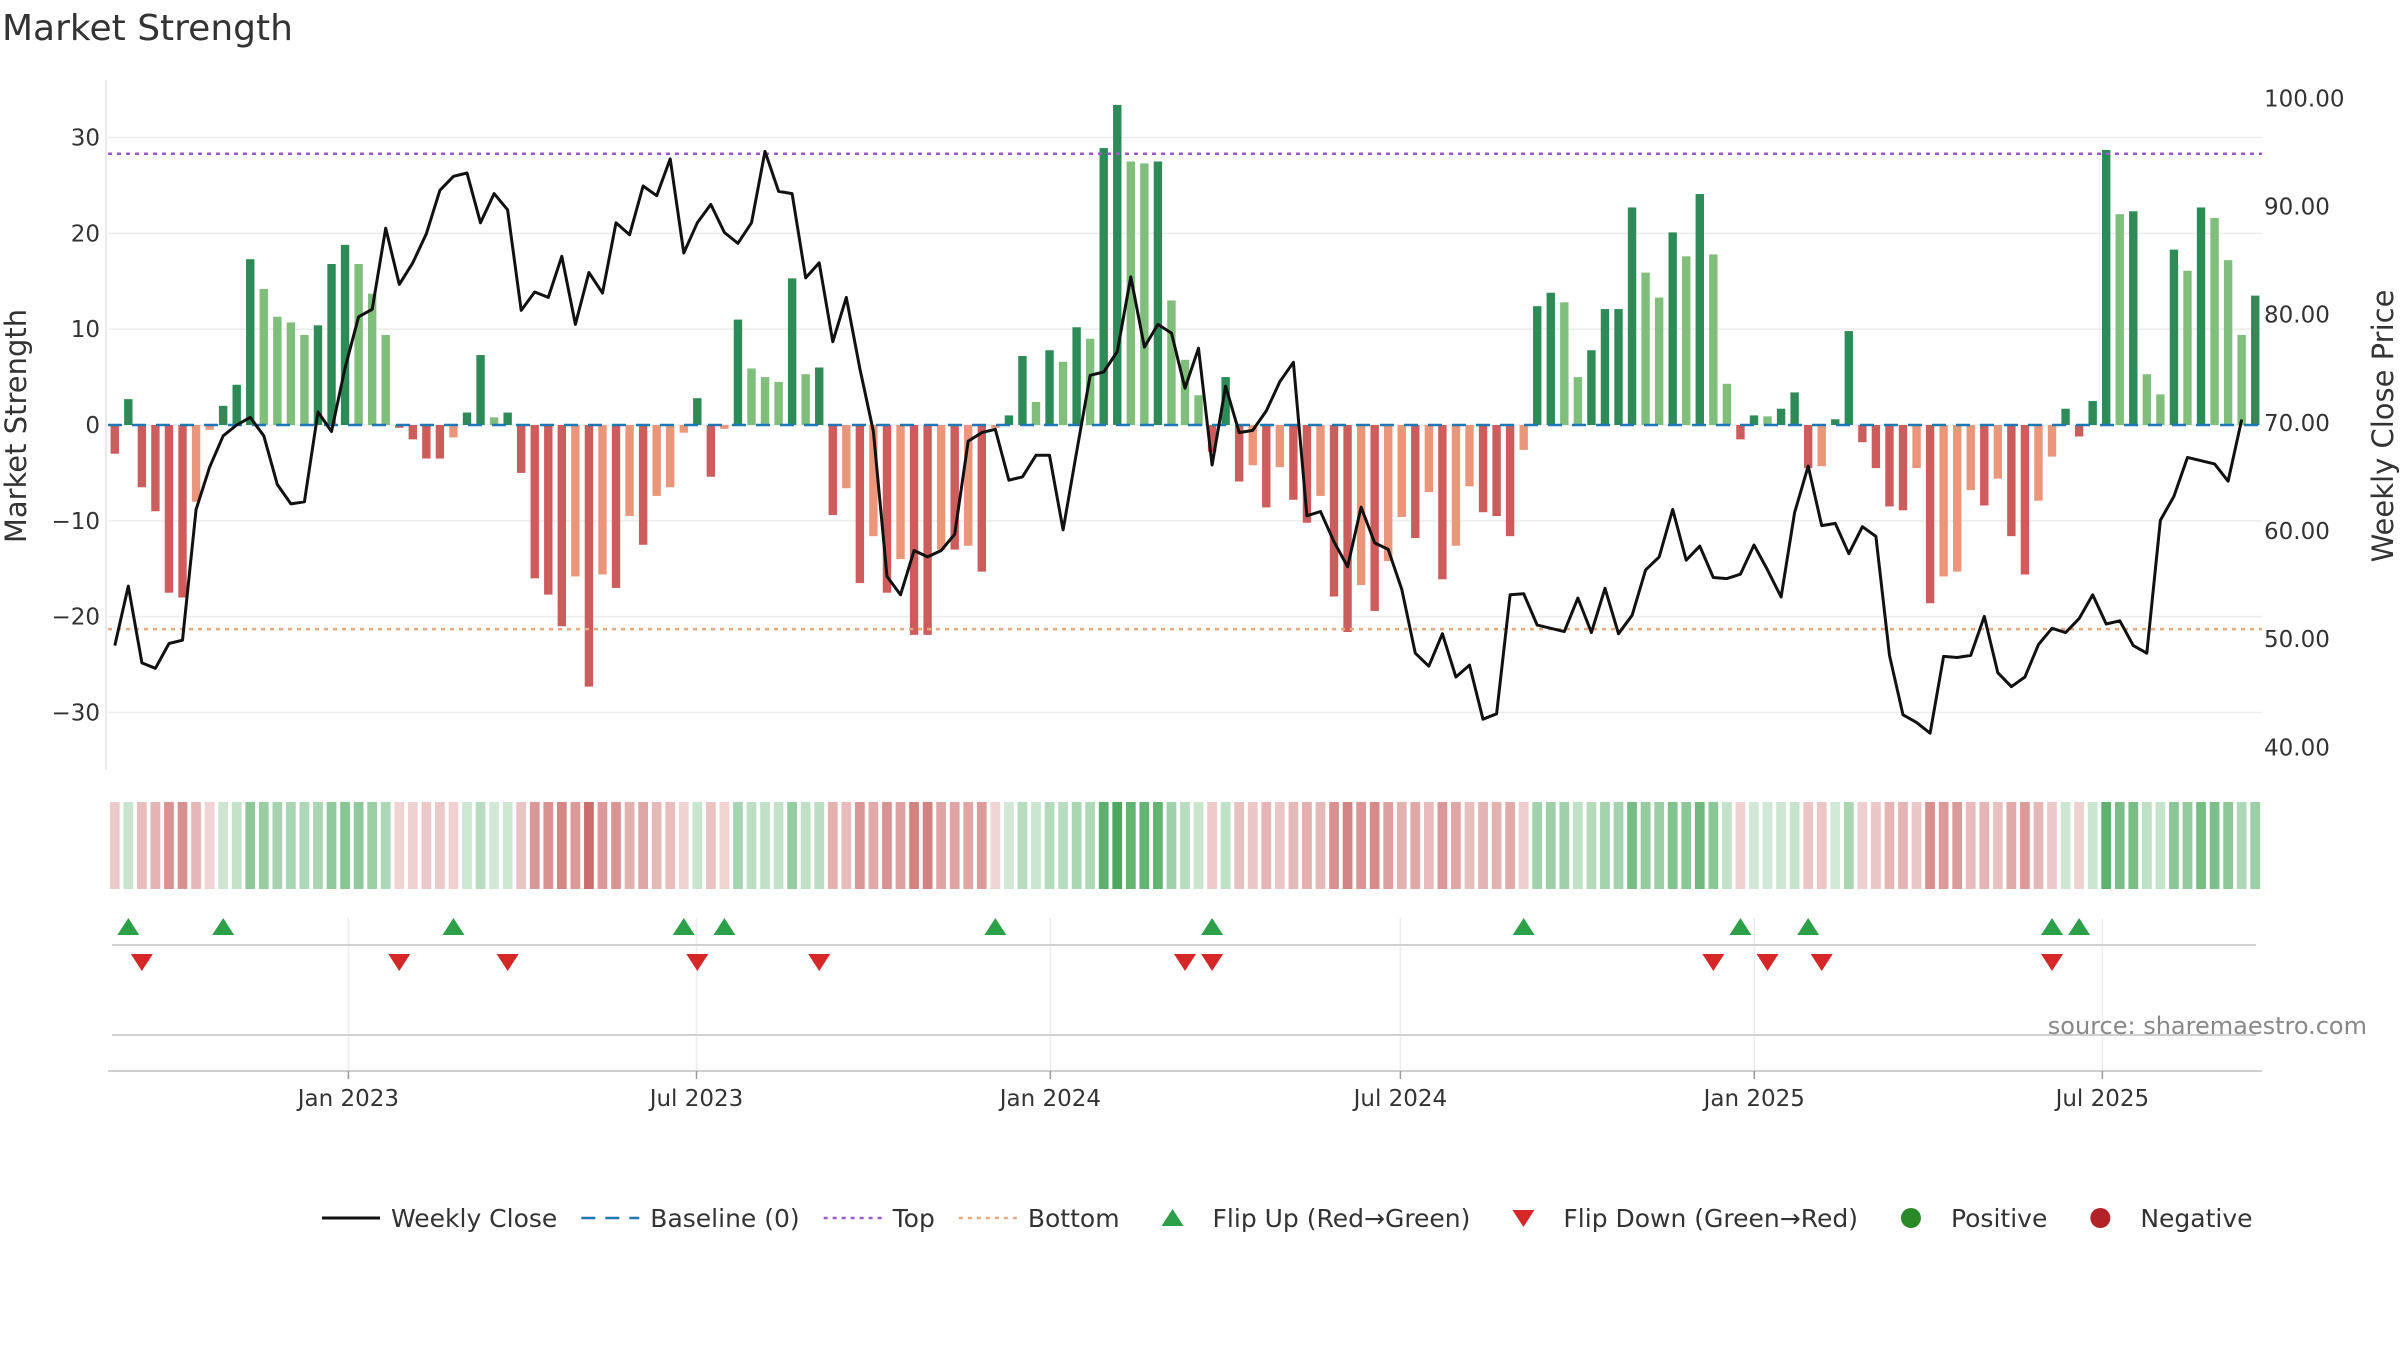  Describe the element at coordinates (75, 426) in the screenshot. I see `left-y-axis: 30 20 10 0 −10 −20 −30` at that location.